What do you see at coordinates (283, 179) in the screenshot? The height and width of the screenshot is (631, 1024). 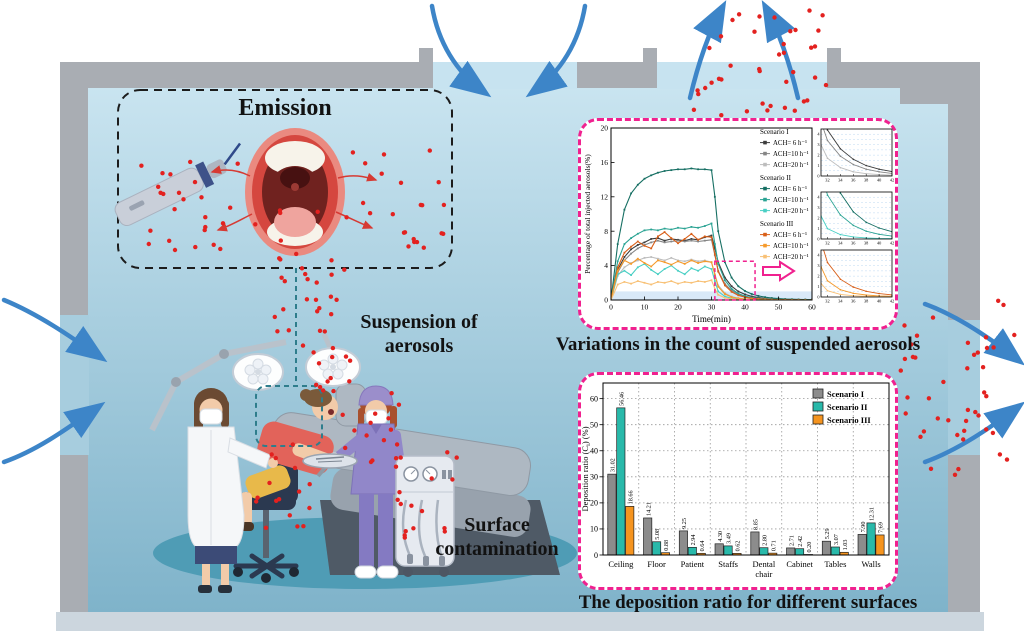 I see `emission-box` at bounding box center [283, 179].